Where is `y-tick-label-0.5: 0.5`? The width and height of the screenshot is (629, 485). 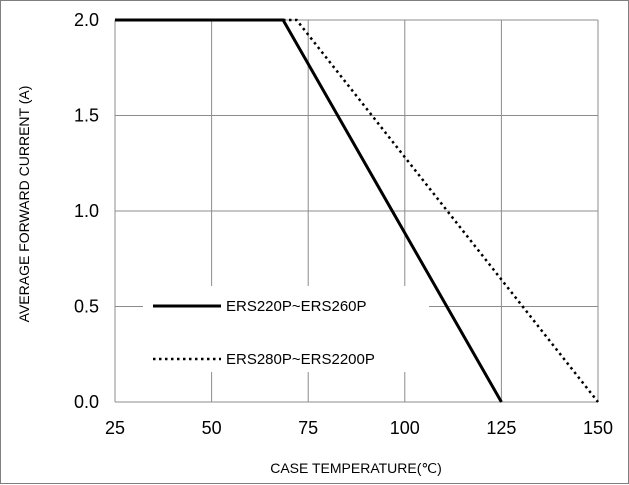
y-tick-label-0.5: 0.5 is located at coordinates (86, 307).